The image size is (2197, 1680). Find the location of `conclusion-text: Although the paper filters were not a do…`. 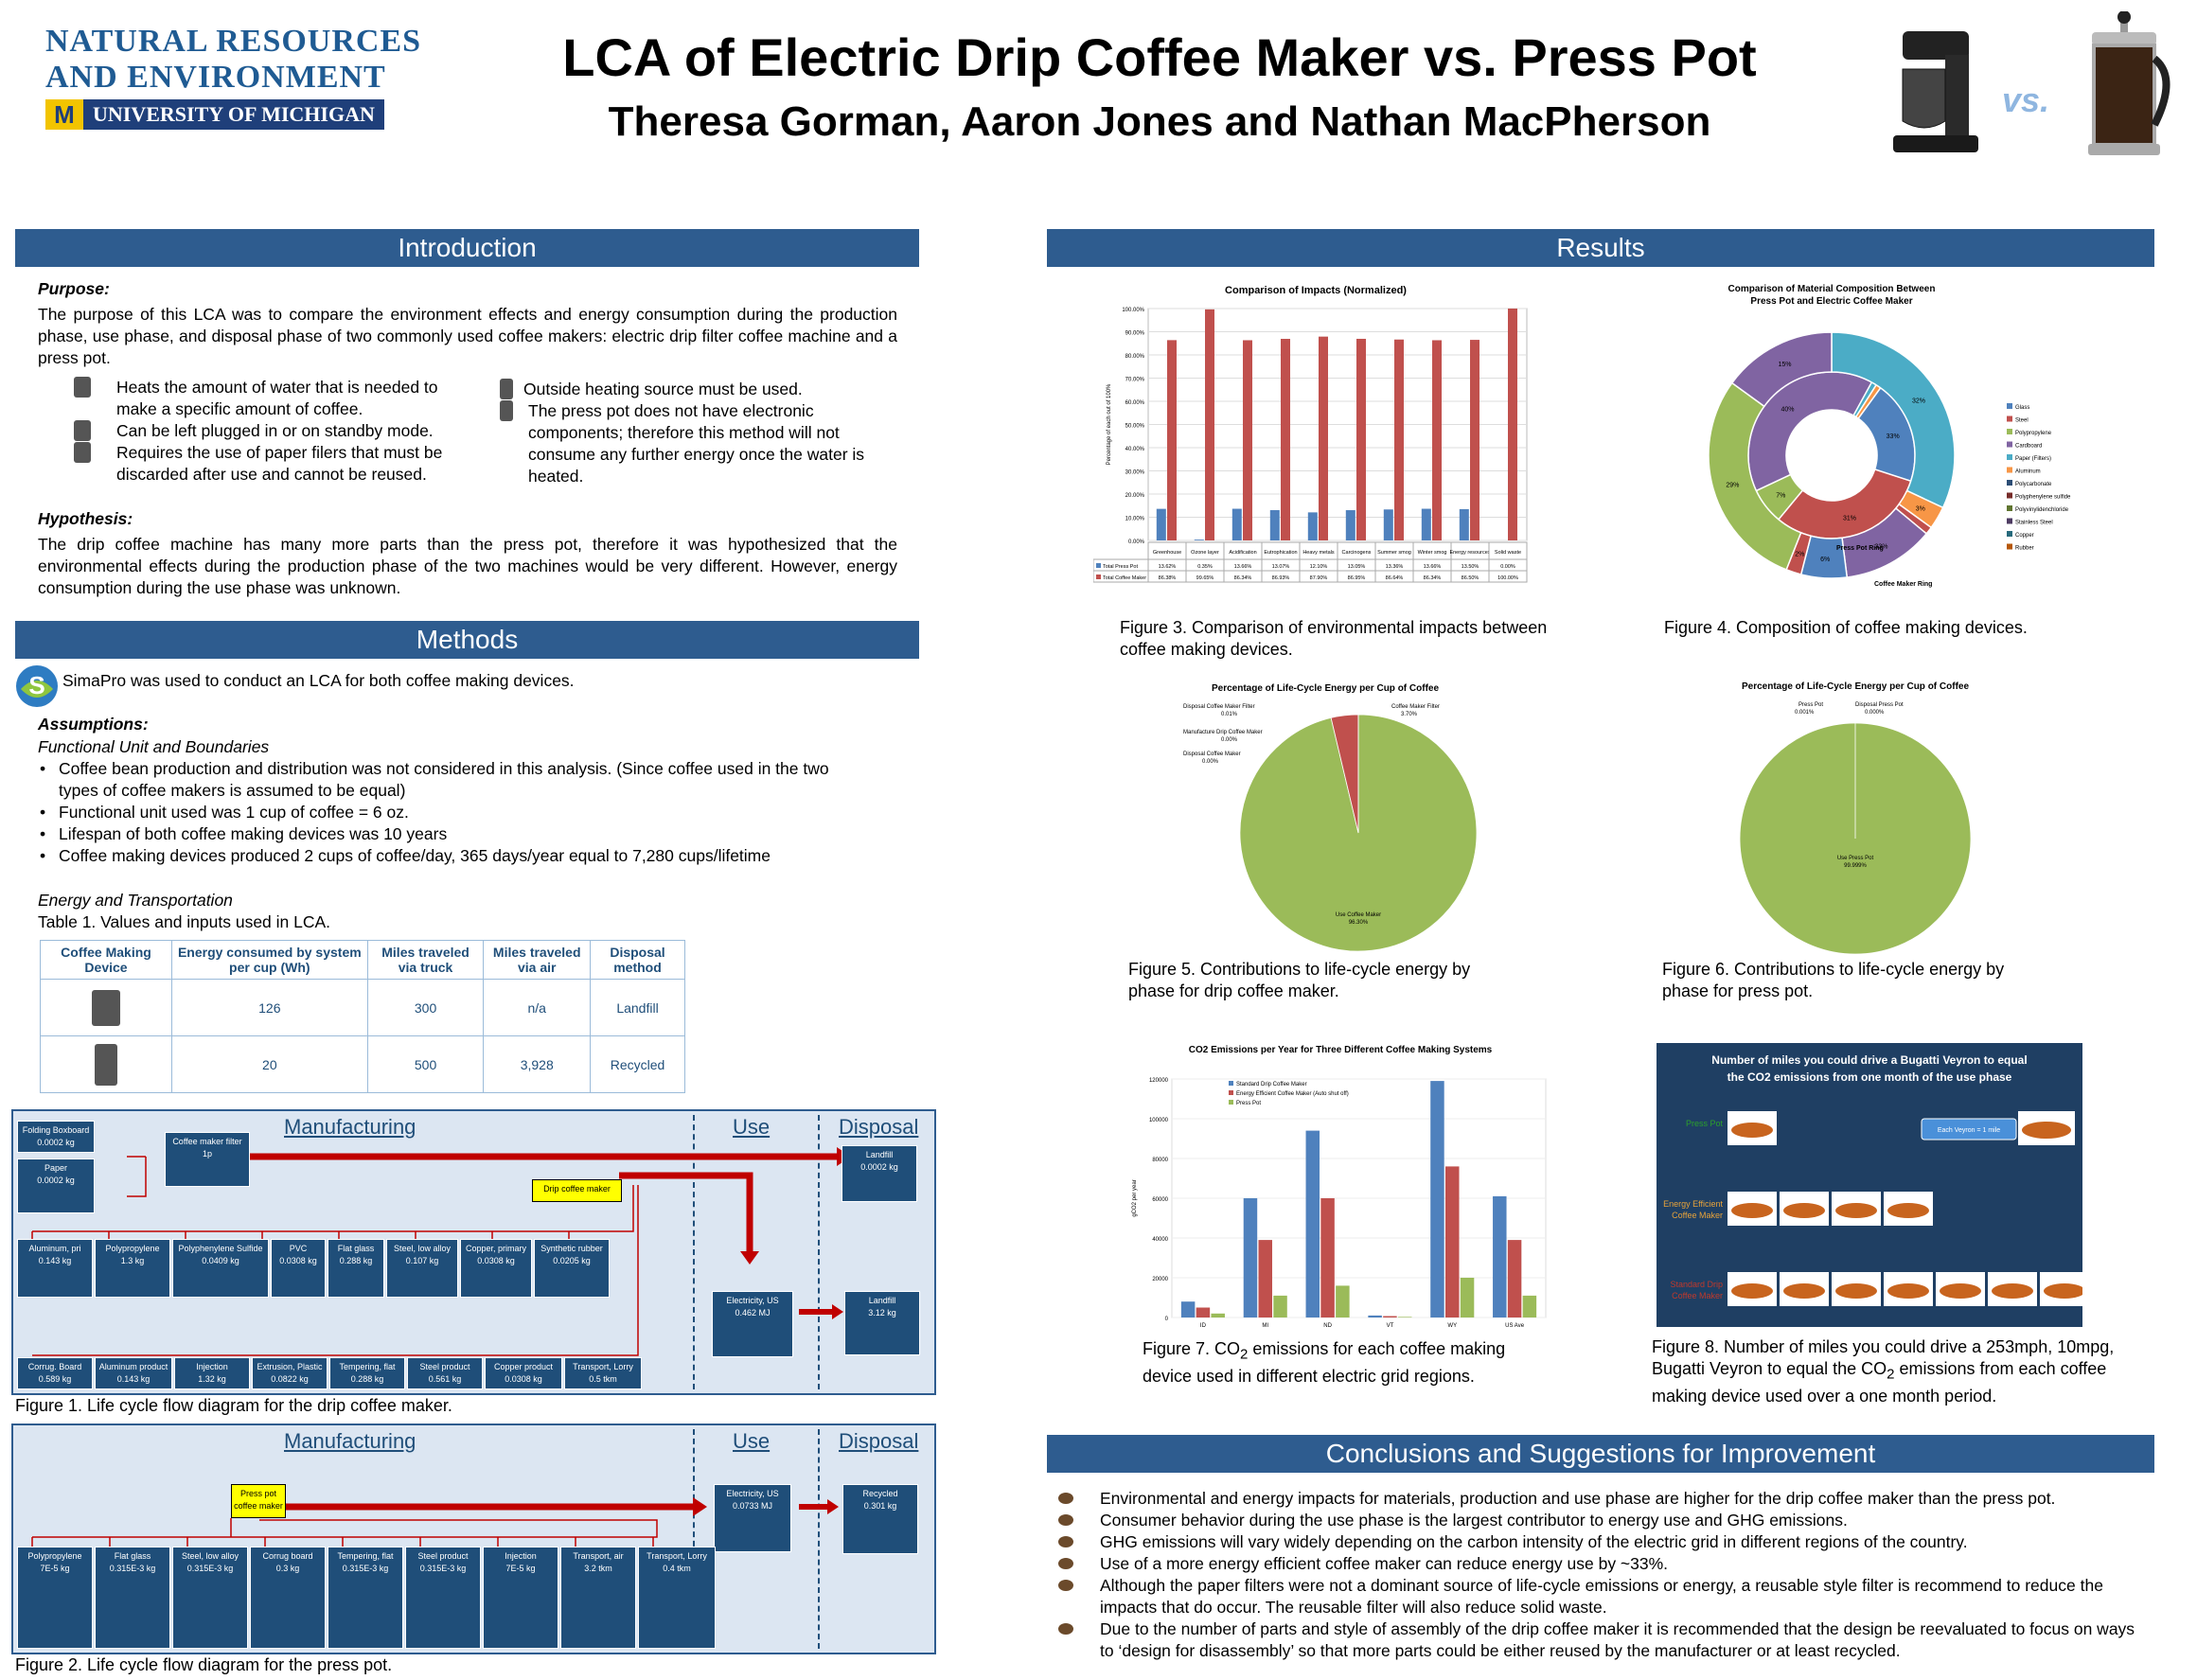

conclusion-text: Although the paper filters were not a do… is located at coordinates (1602, 1596).